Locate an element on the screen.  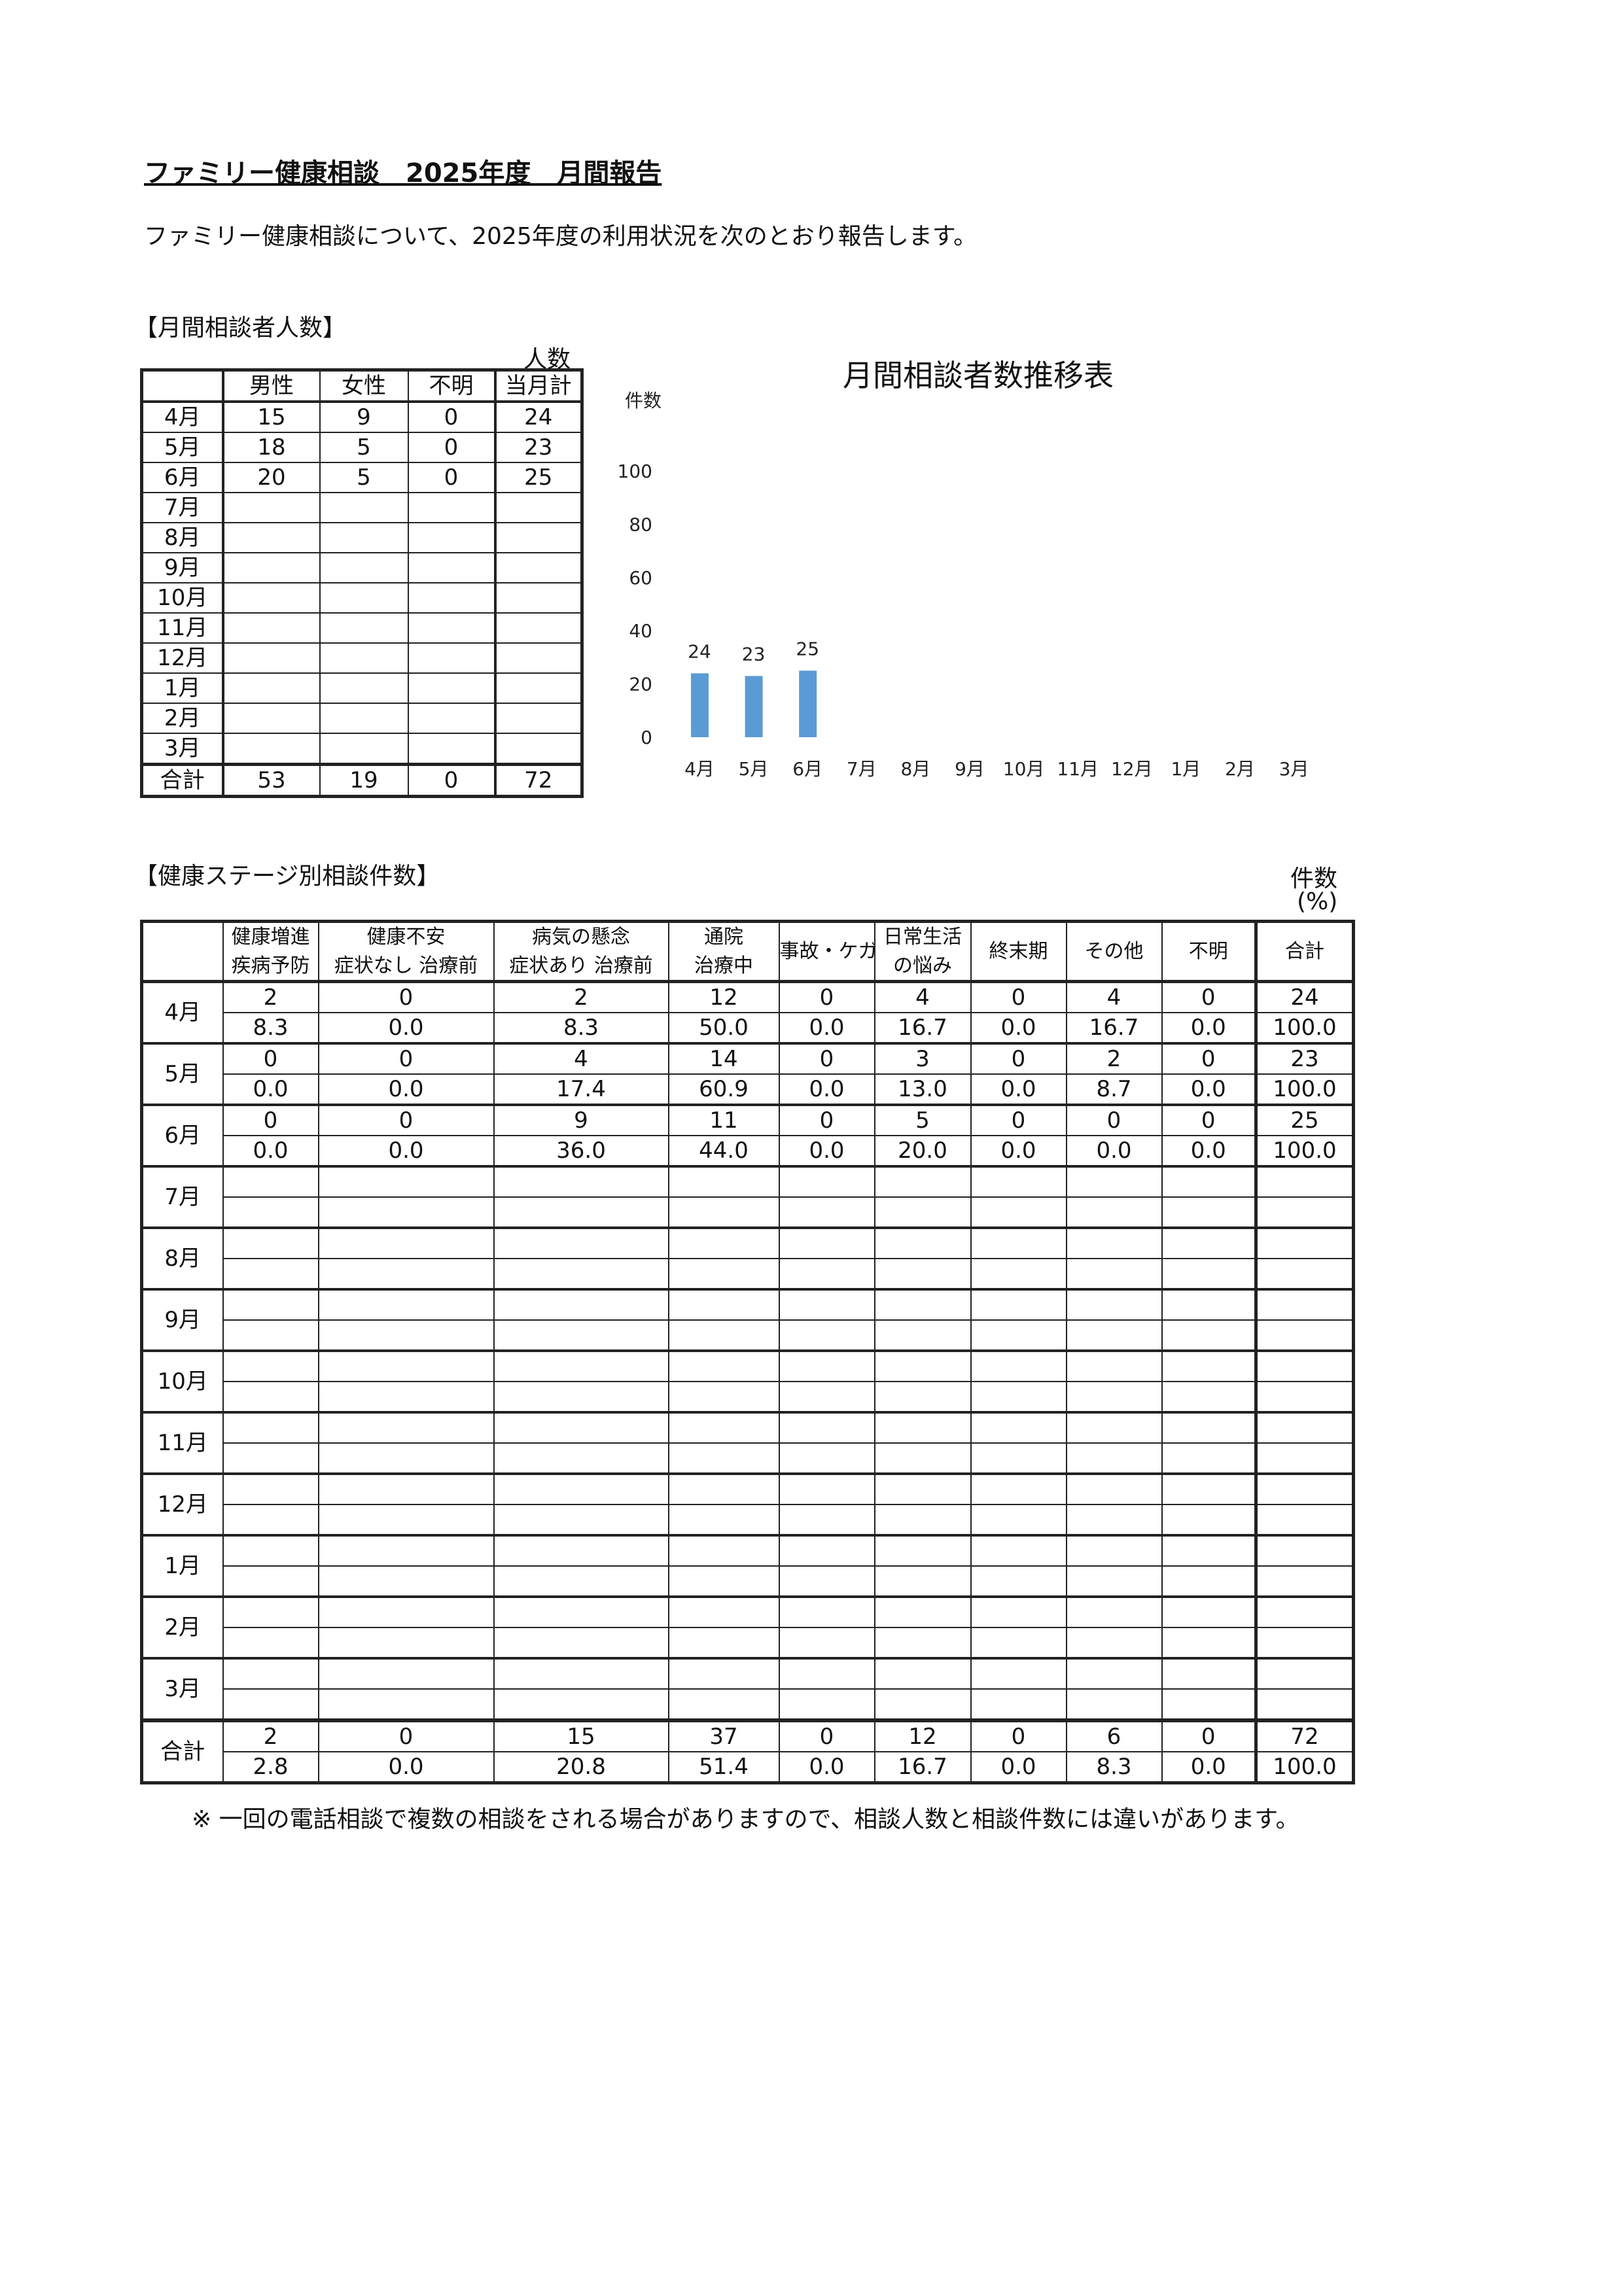
total-cell: 53 is located at coordinates (271, 780).